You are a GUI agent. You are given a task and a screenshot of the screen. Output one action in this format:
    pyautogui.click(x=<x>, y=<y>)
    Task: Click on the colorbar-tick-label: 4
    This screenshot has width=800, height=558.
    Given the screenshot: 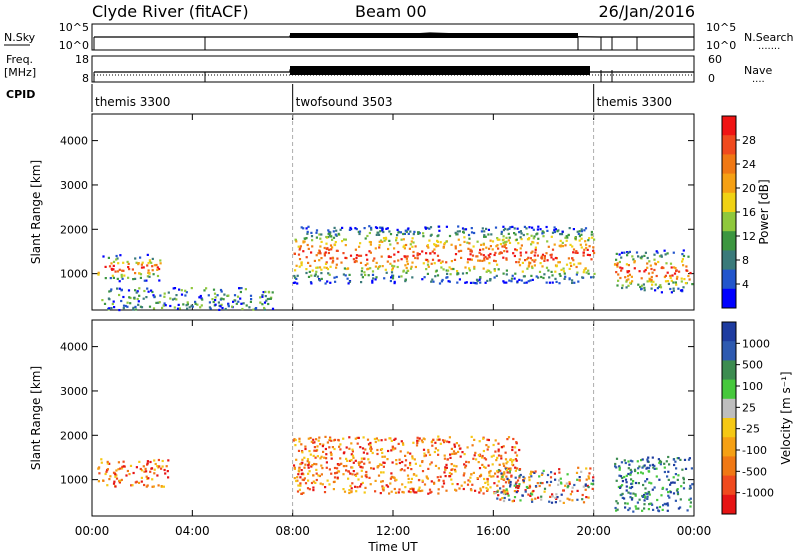 What is the action you would take?
    pyautogui.click(x=745, y=284)
    